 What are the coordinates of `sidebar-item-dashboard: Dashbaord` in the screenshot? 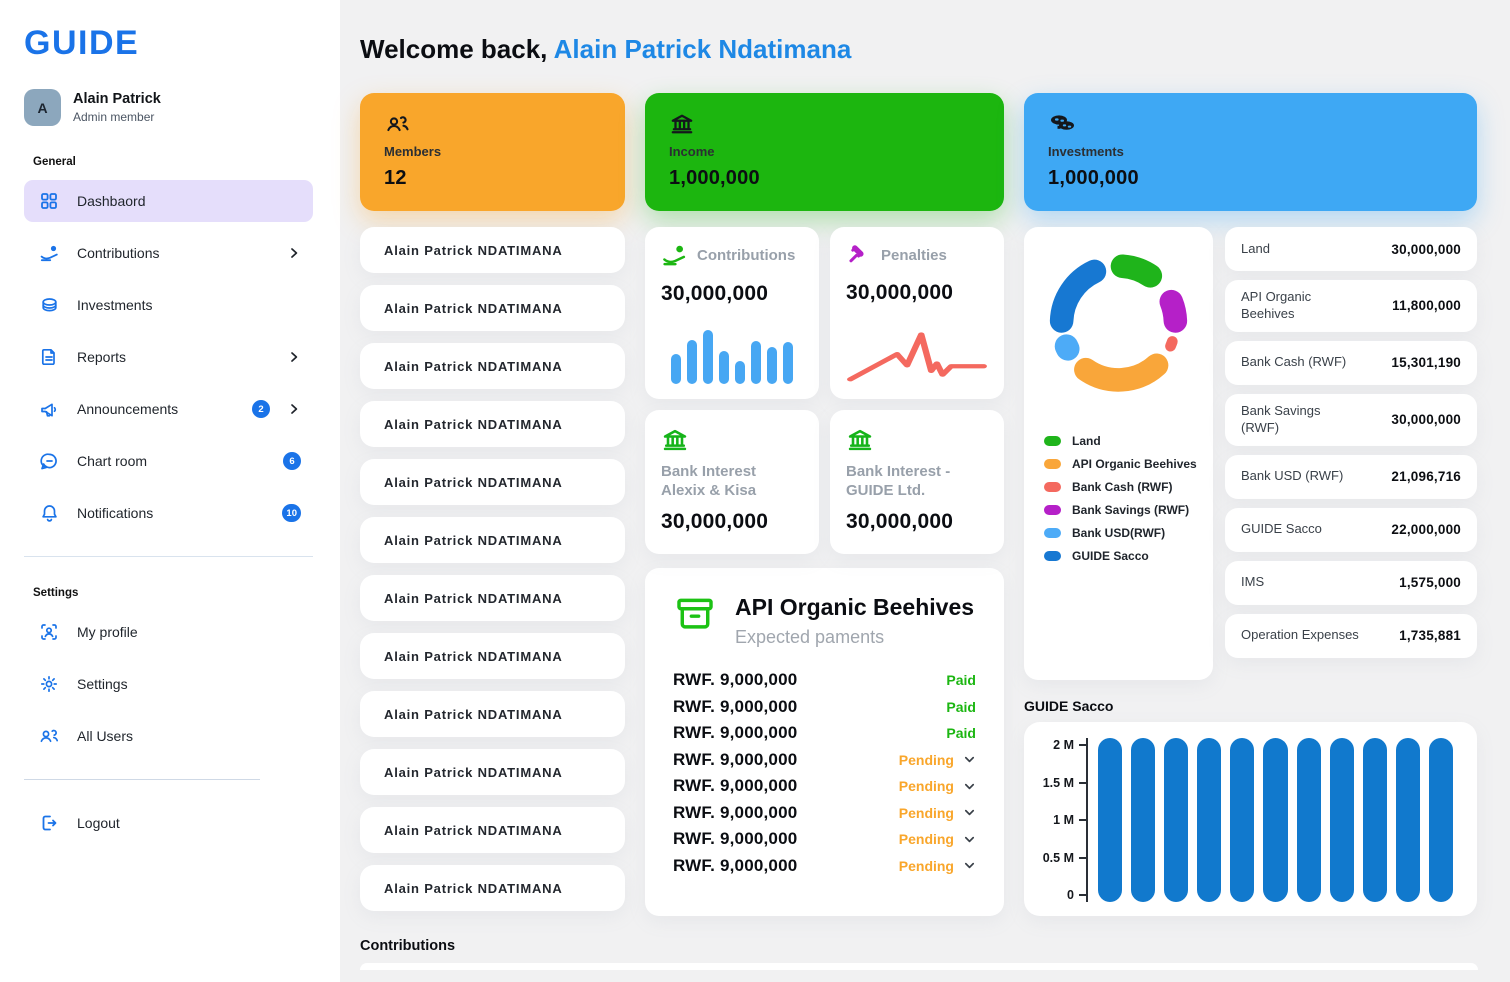 It's located at (168, 201).